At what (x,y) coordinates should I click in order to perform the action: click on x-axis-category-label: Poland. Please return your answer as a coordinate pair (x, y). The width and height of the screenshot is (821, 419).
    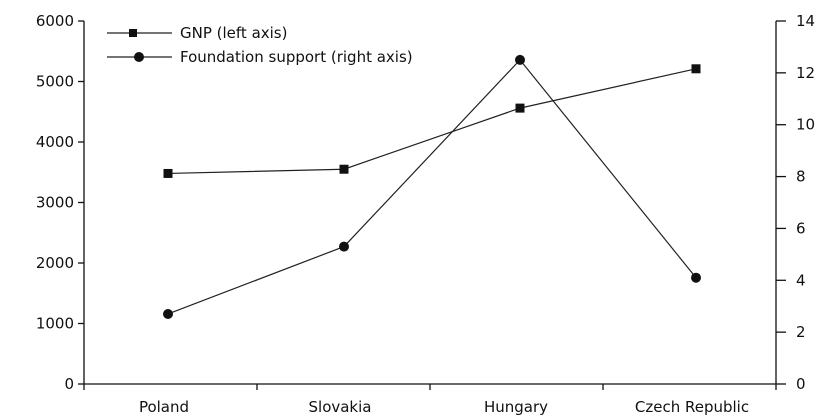
    Looking at the image, I should click on (164, 407).